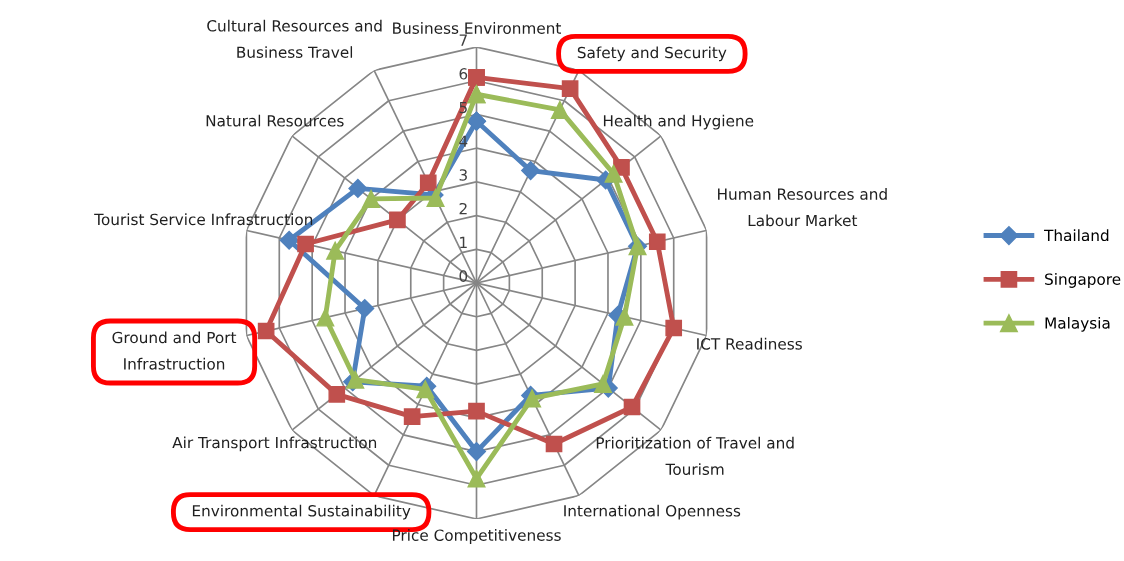 The width and height of the screenshot is (1124, 561). I want to click on spoke-label: Prioritization of Travel and Tourism, so click(695, 456).